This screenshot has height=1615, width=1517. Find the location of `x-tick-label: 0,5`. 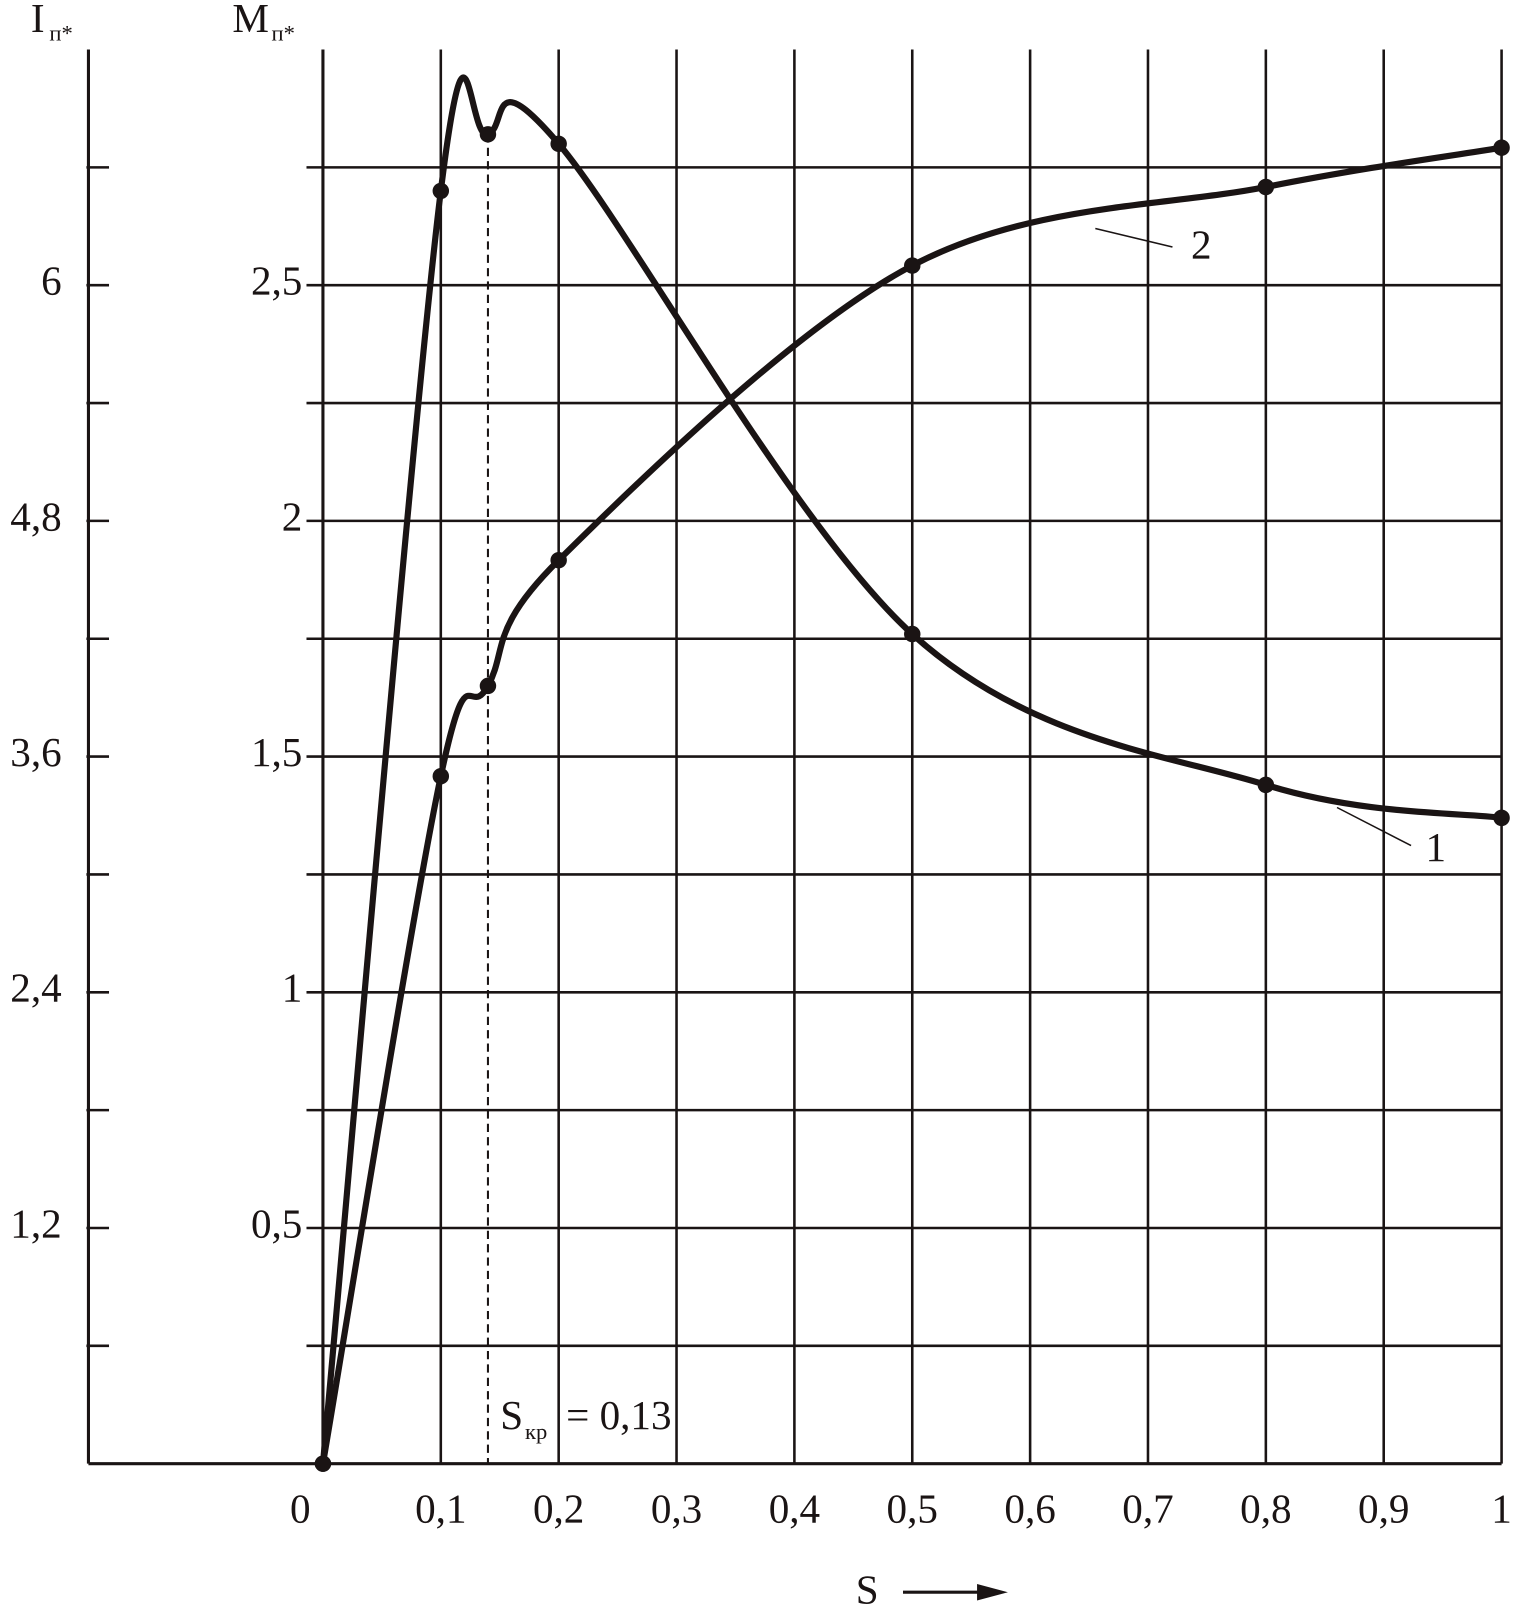

x-tick-label: 0,5 is located at coordinates (912, 1508).